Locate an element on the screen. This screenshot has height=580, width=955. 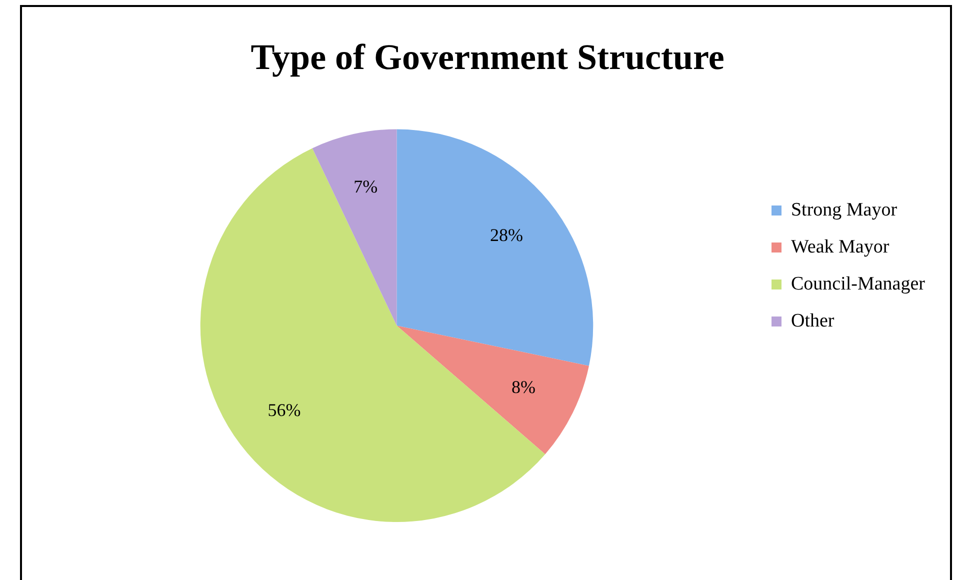
legend-label: Other is located at coordinates (812, 321).